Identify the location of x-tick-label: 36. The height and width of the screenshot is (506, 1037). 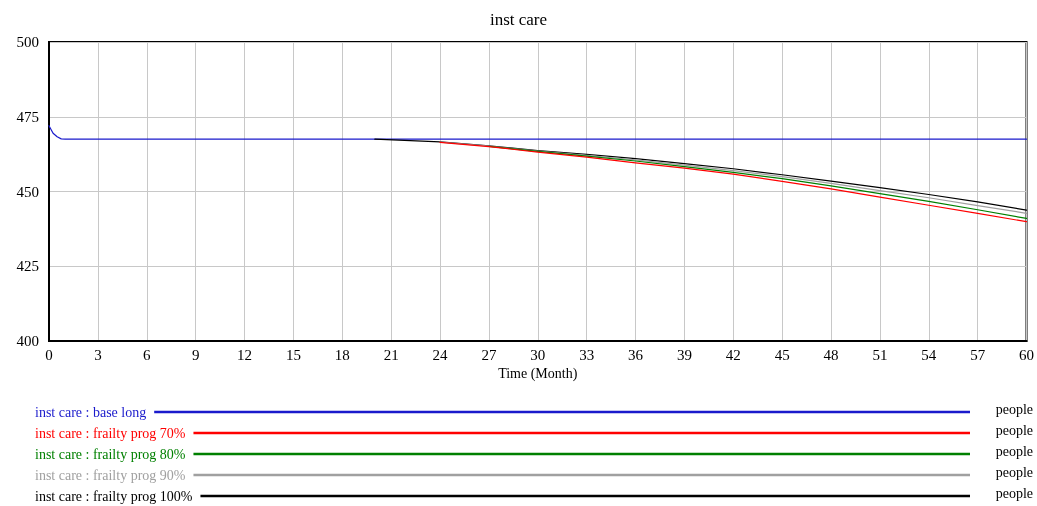
(636, 354).